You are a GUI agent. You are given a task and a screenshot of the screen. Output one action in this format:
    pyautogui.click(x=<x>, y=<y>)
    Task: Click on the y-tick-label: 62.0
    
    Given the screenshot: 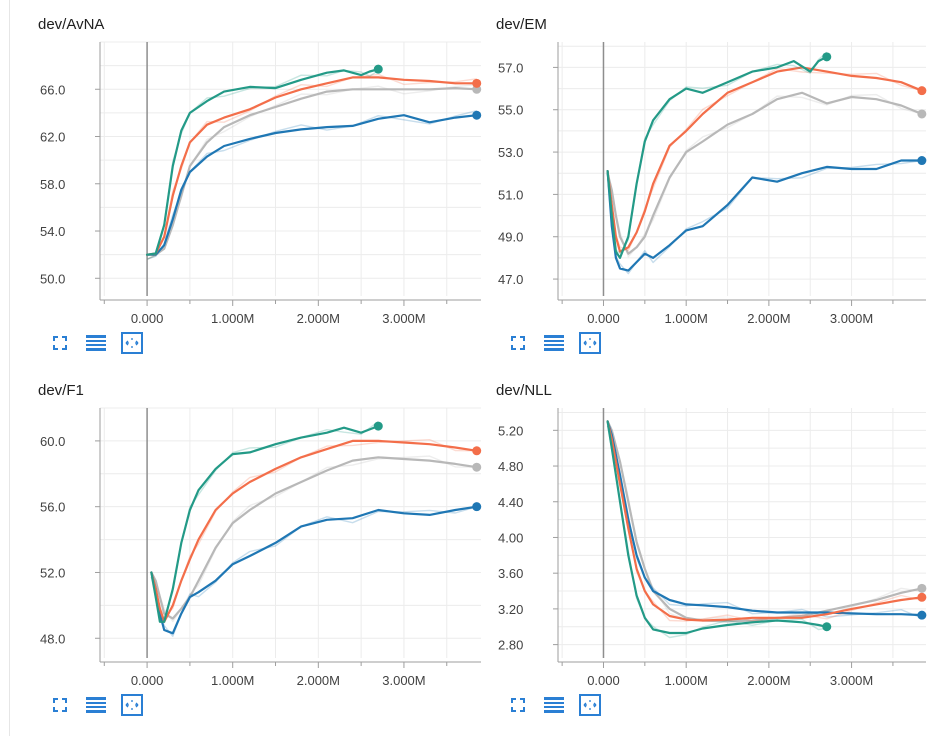 What is the action you would take?
    pyautogui.click(x=52, y=137)
    